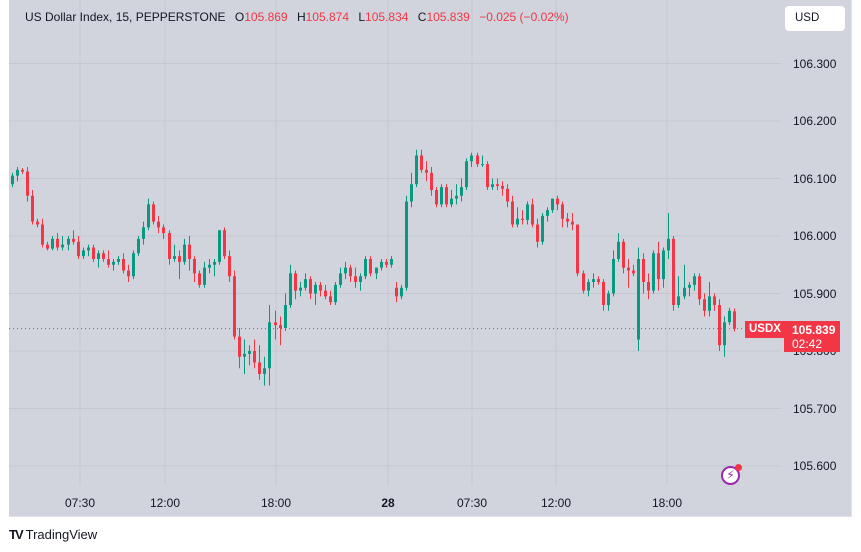 The width and height of the screenshot is (861, 552). Describe the element at coordinates (815, 121) in the screenshot. I see `price-tick-label: 106.200` at that location.